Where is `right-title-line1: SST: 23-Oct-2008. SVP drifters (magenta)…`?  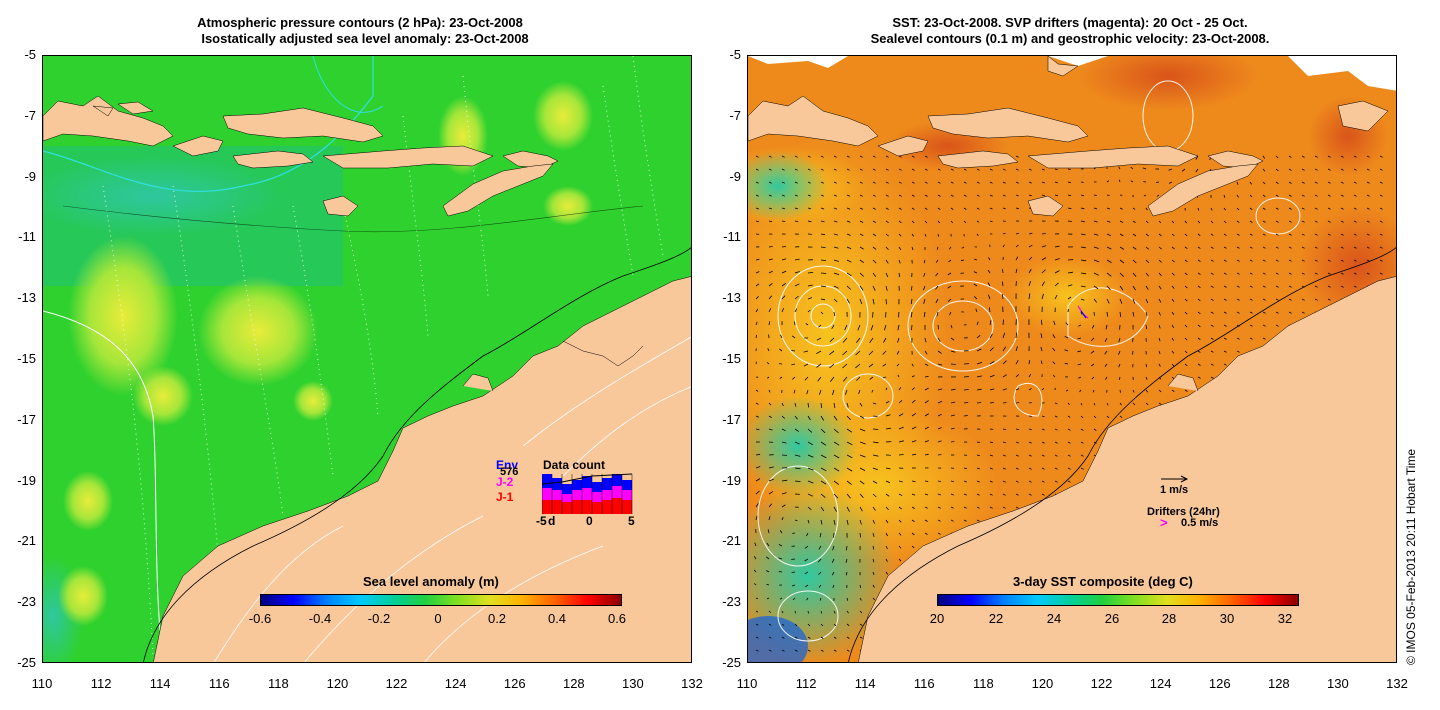
right-title-line1: SST: 23-Oct-2008. SVP drifters (magenta)… is located at coordinates (1070, 22).